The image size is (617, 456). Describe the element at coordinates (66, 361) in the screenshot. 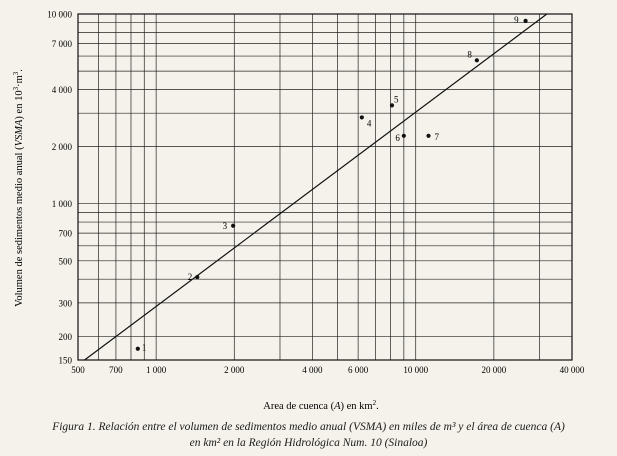

I see `y-tick-label: 150` at that location.